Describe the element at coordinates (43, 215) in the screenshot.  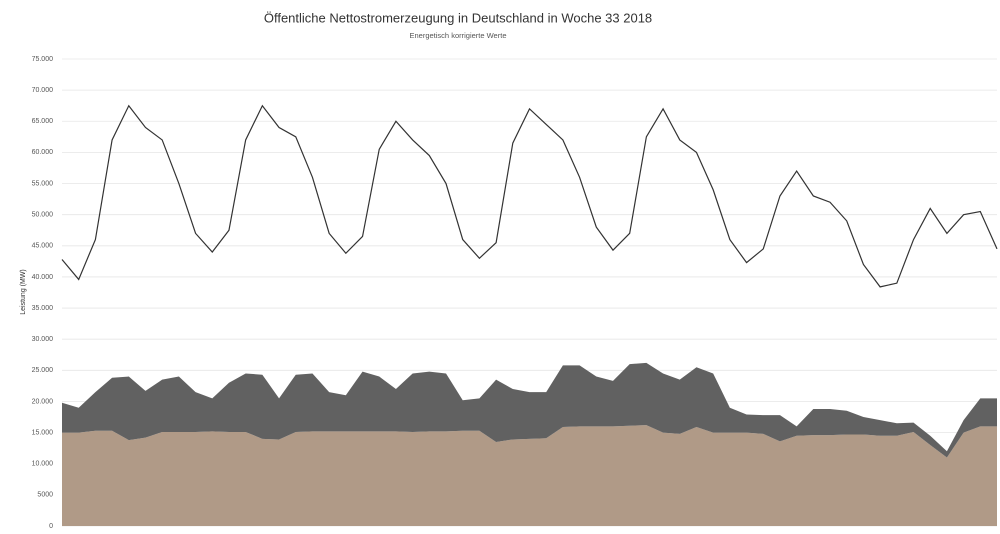
I see `y-tick-label: 50.000` at that location.